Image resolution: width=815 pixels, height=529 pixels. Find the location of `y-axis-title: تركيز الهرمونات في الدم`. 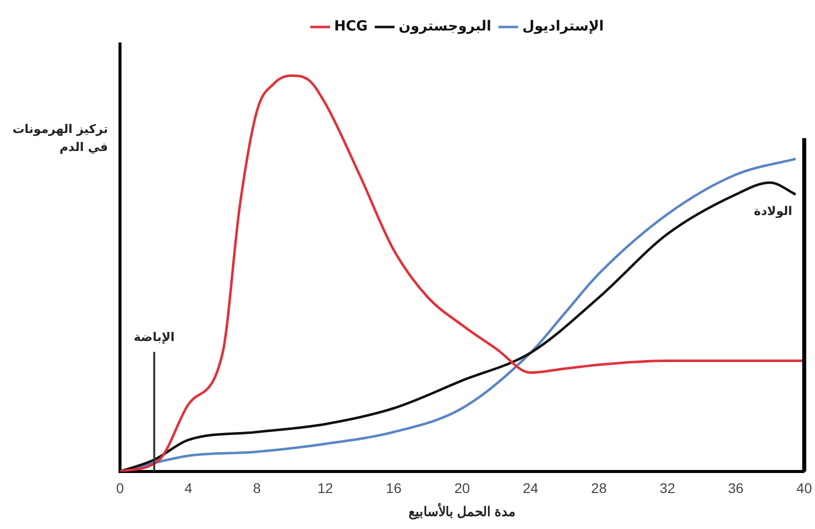

y-axis-title: تركيز الهرمونات في الدم is located at coordinates (59, 138).